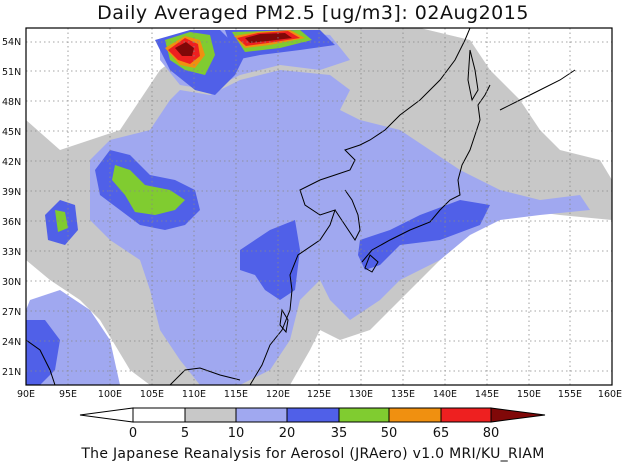 The image size is (626, 466). What do you see at coordinates (314, 433) in the screenshot?
I see `colorbar-labels: 0 5 10 20 35 50 65 80` at bounding box center [314, 433].